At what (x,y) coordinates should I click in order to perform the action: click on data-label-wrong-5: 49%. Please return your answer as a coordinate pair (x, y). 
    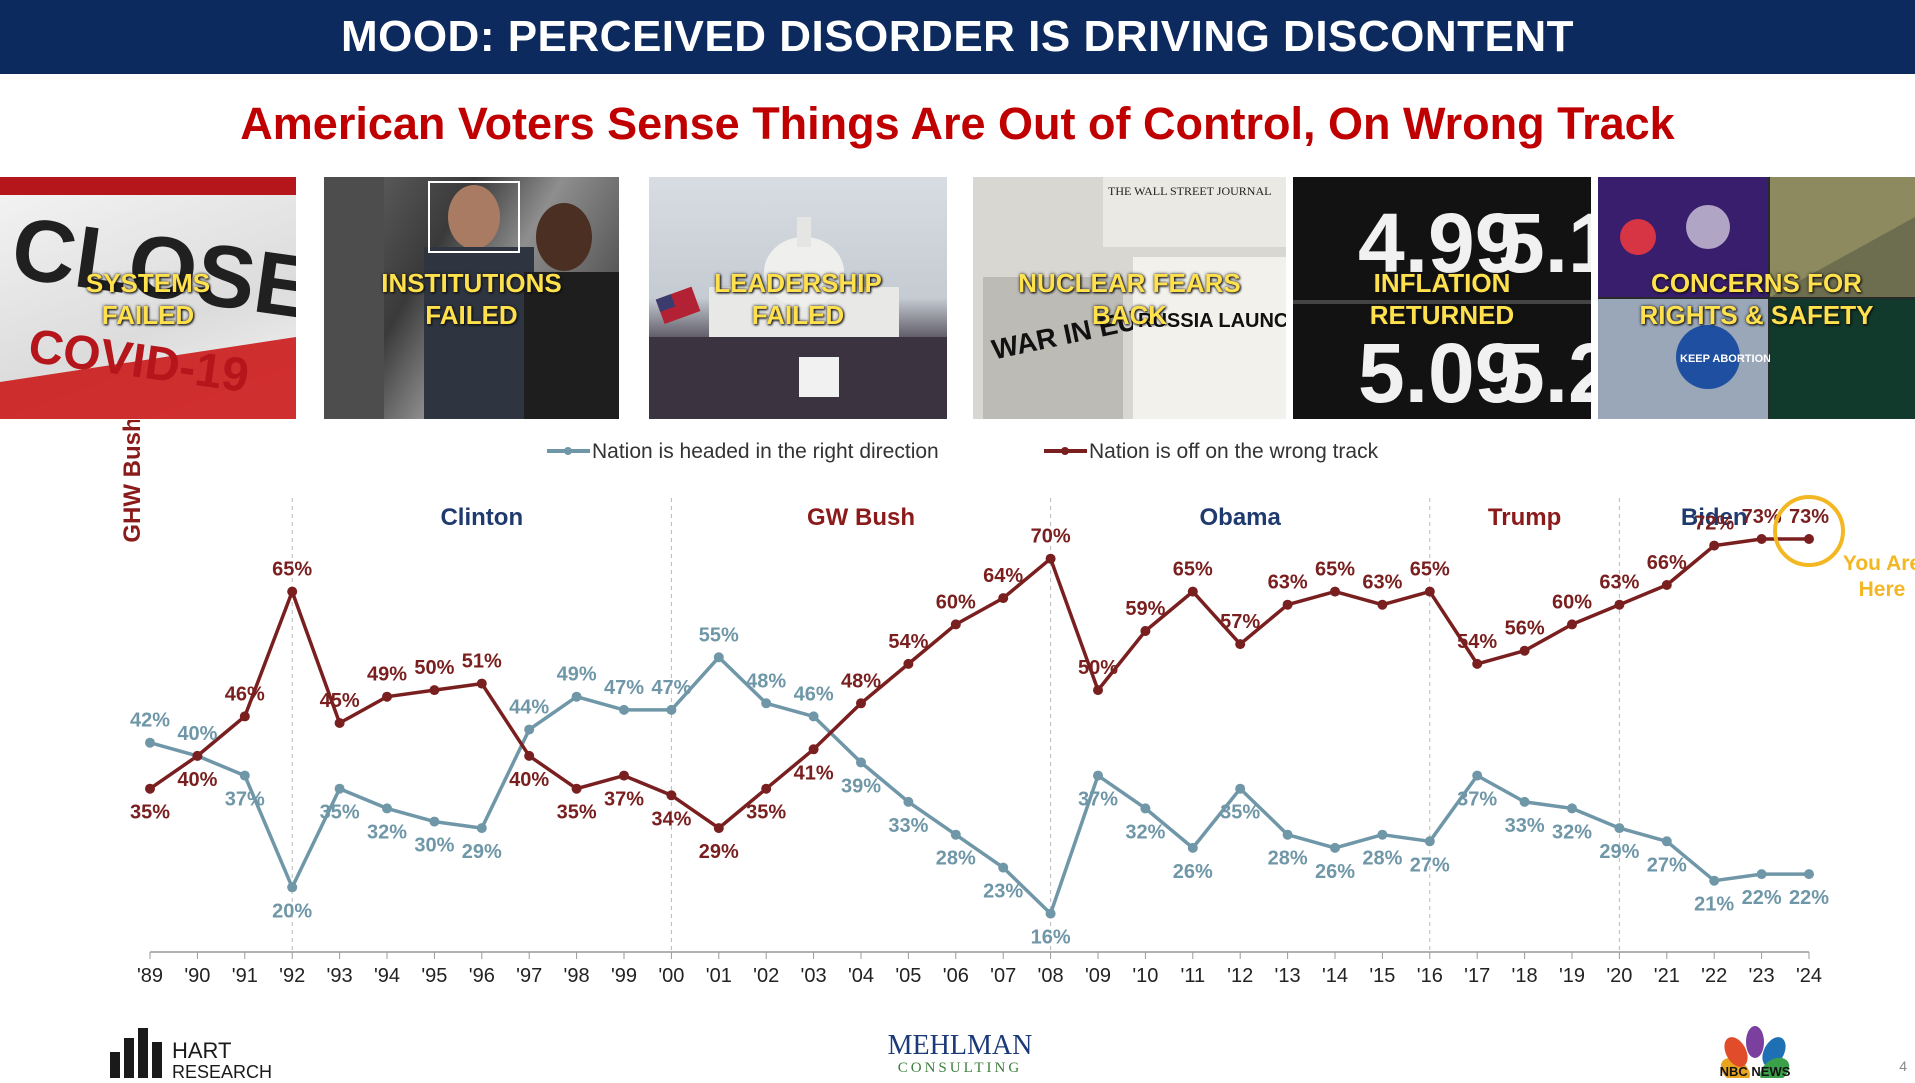
    Looking at the image, I should click on (387, 675).